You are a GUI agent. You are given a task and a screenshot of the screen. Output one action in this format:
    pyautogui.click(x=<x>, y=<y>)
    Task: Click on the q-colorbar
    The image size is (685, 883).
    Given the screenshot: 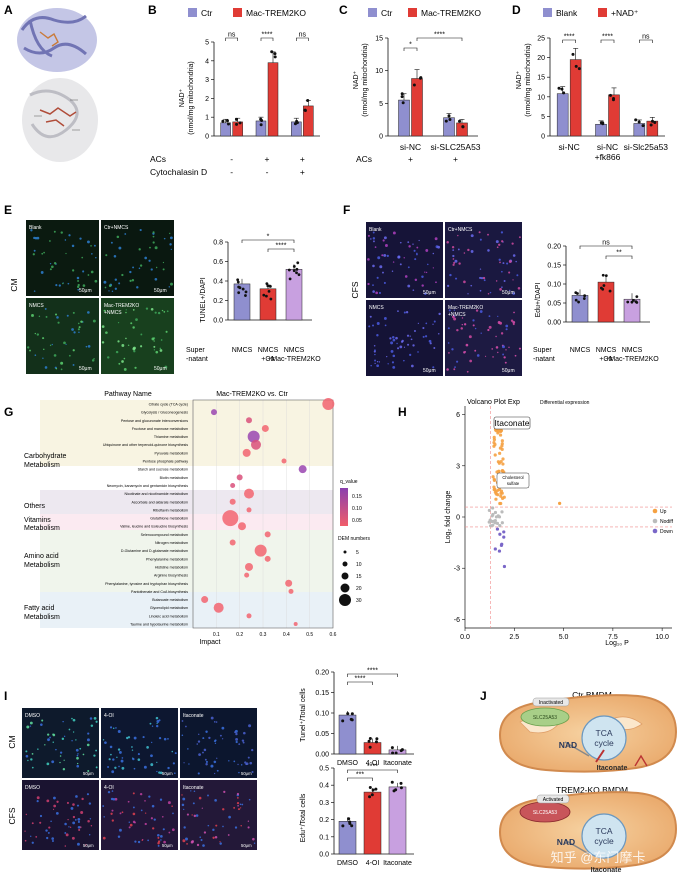 What is the action you would take?
    pyautogui.click(x=344, y=507)
    